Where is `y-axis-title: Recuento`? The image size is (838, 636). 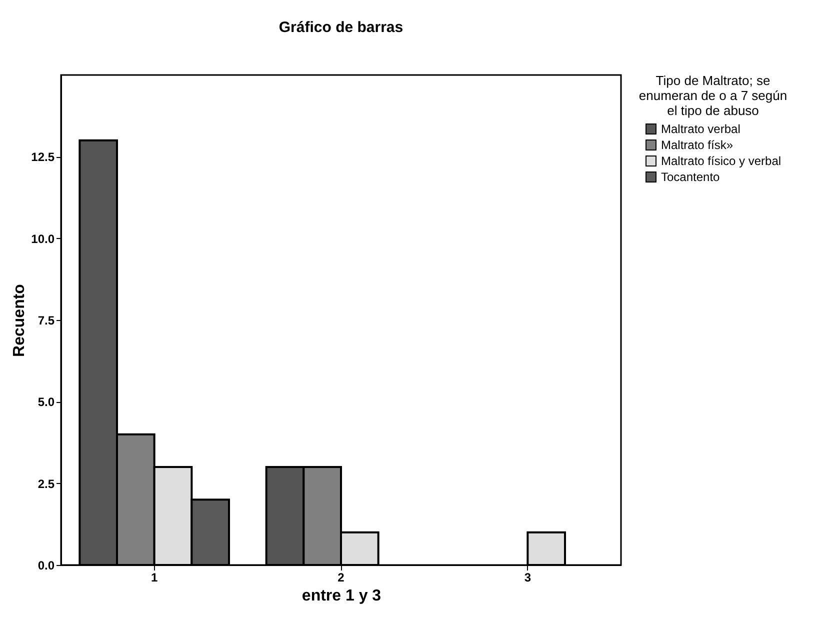 y-axis-title: Recuento is located at coordinates (19, 320).